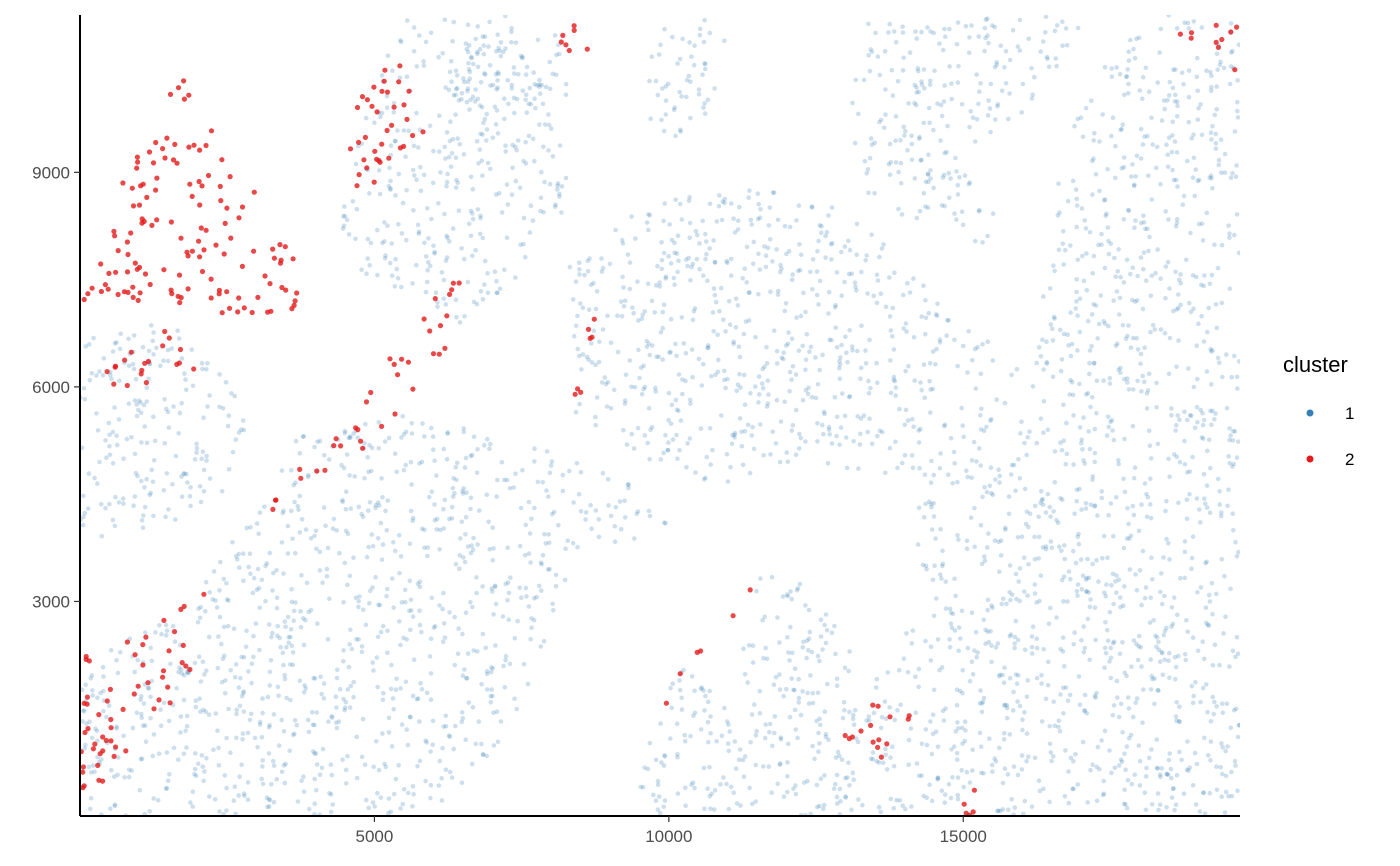  I want to click on x-tick-label: 10000, so click(668, 836).